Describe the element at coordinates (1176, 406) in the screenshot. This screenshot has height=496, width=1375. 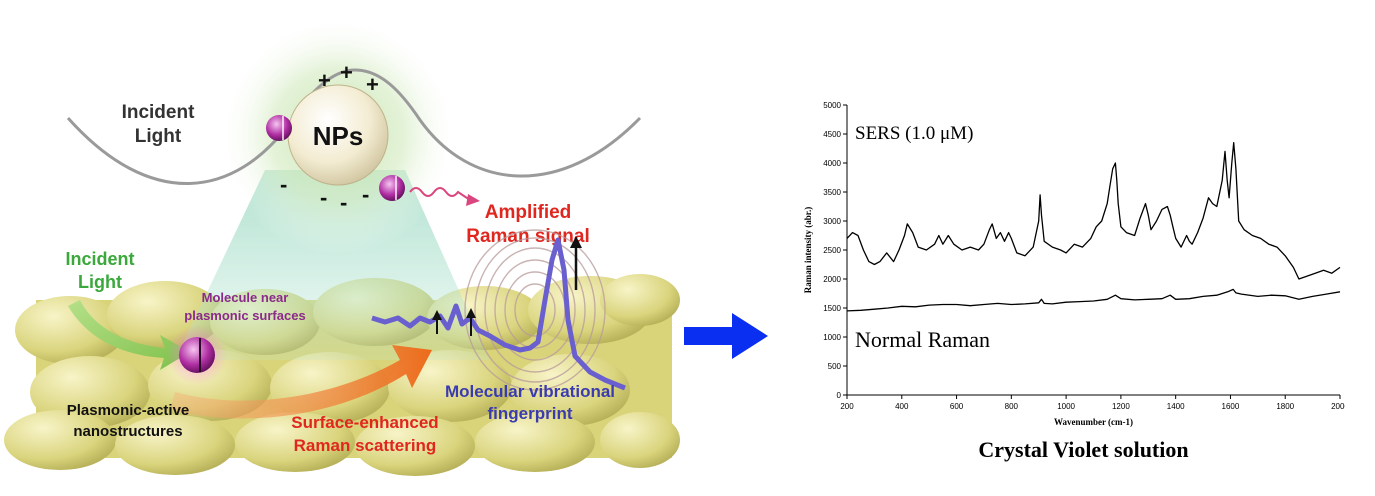
I see `x-tick-label: 1400` at that location.